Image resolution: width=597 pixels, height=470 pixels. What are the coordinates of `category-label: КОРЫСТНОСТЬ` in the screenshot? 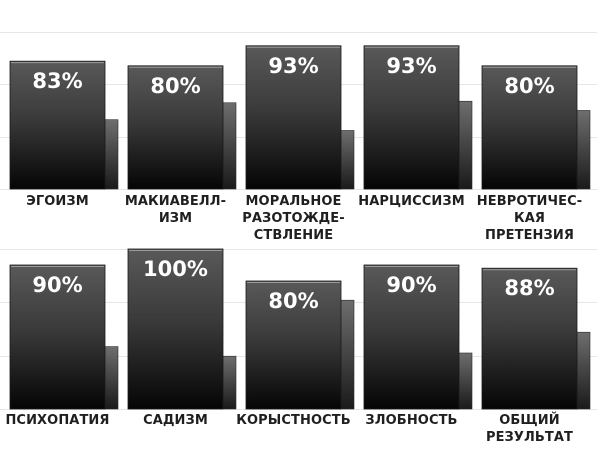 It's located at (293, 420).